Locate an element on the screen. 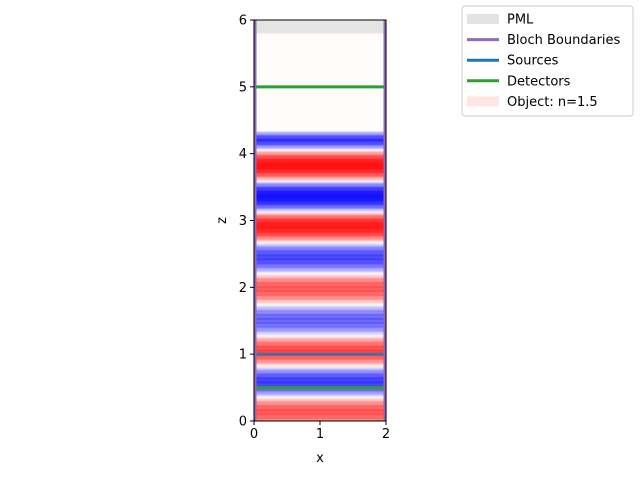 Image resolution: width=640 pixels, height=480 pixels. legend-item: Detectors is located at coordinates (519, 81).